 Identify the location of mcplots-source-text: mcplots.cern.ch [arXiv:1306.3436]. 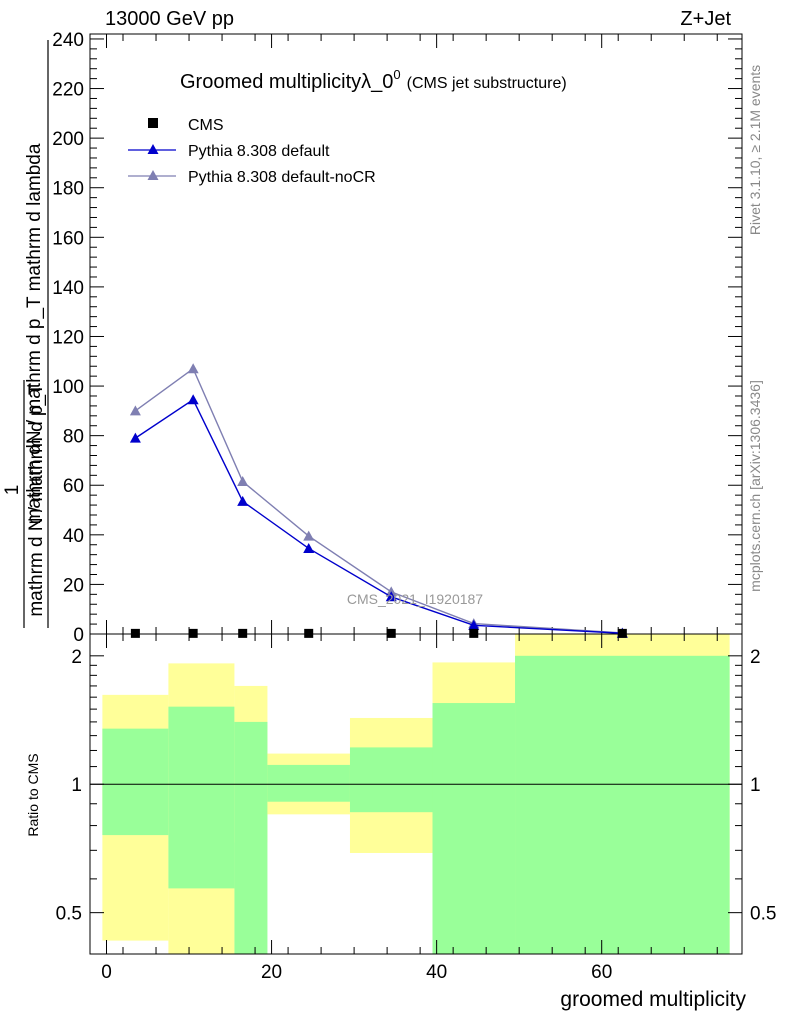
(755, 486).